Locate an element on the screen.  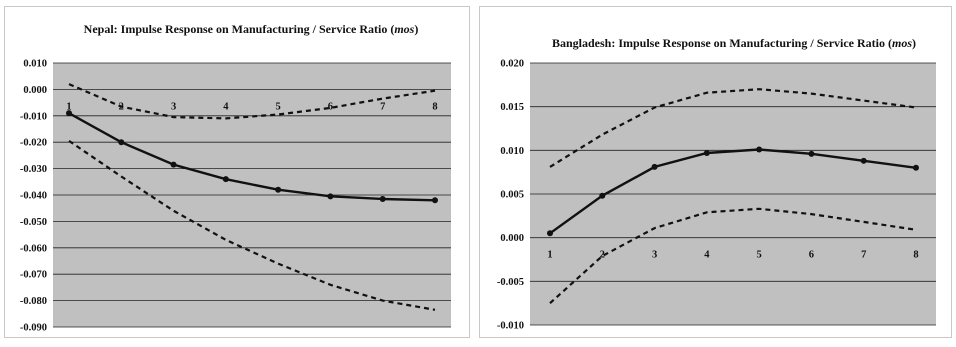
y-tick-label: -0.090 is located at coordinates (33, 328).